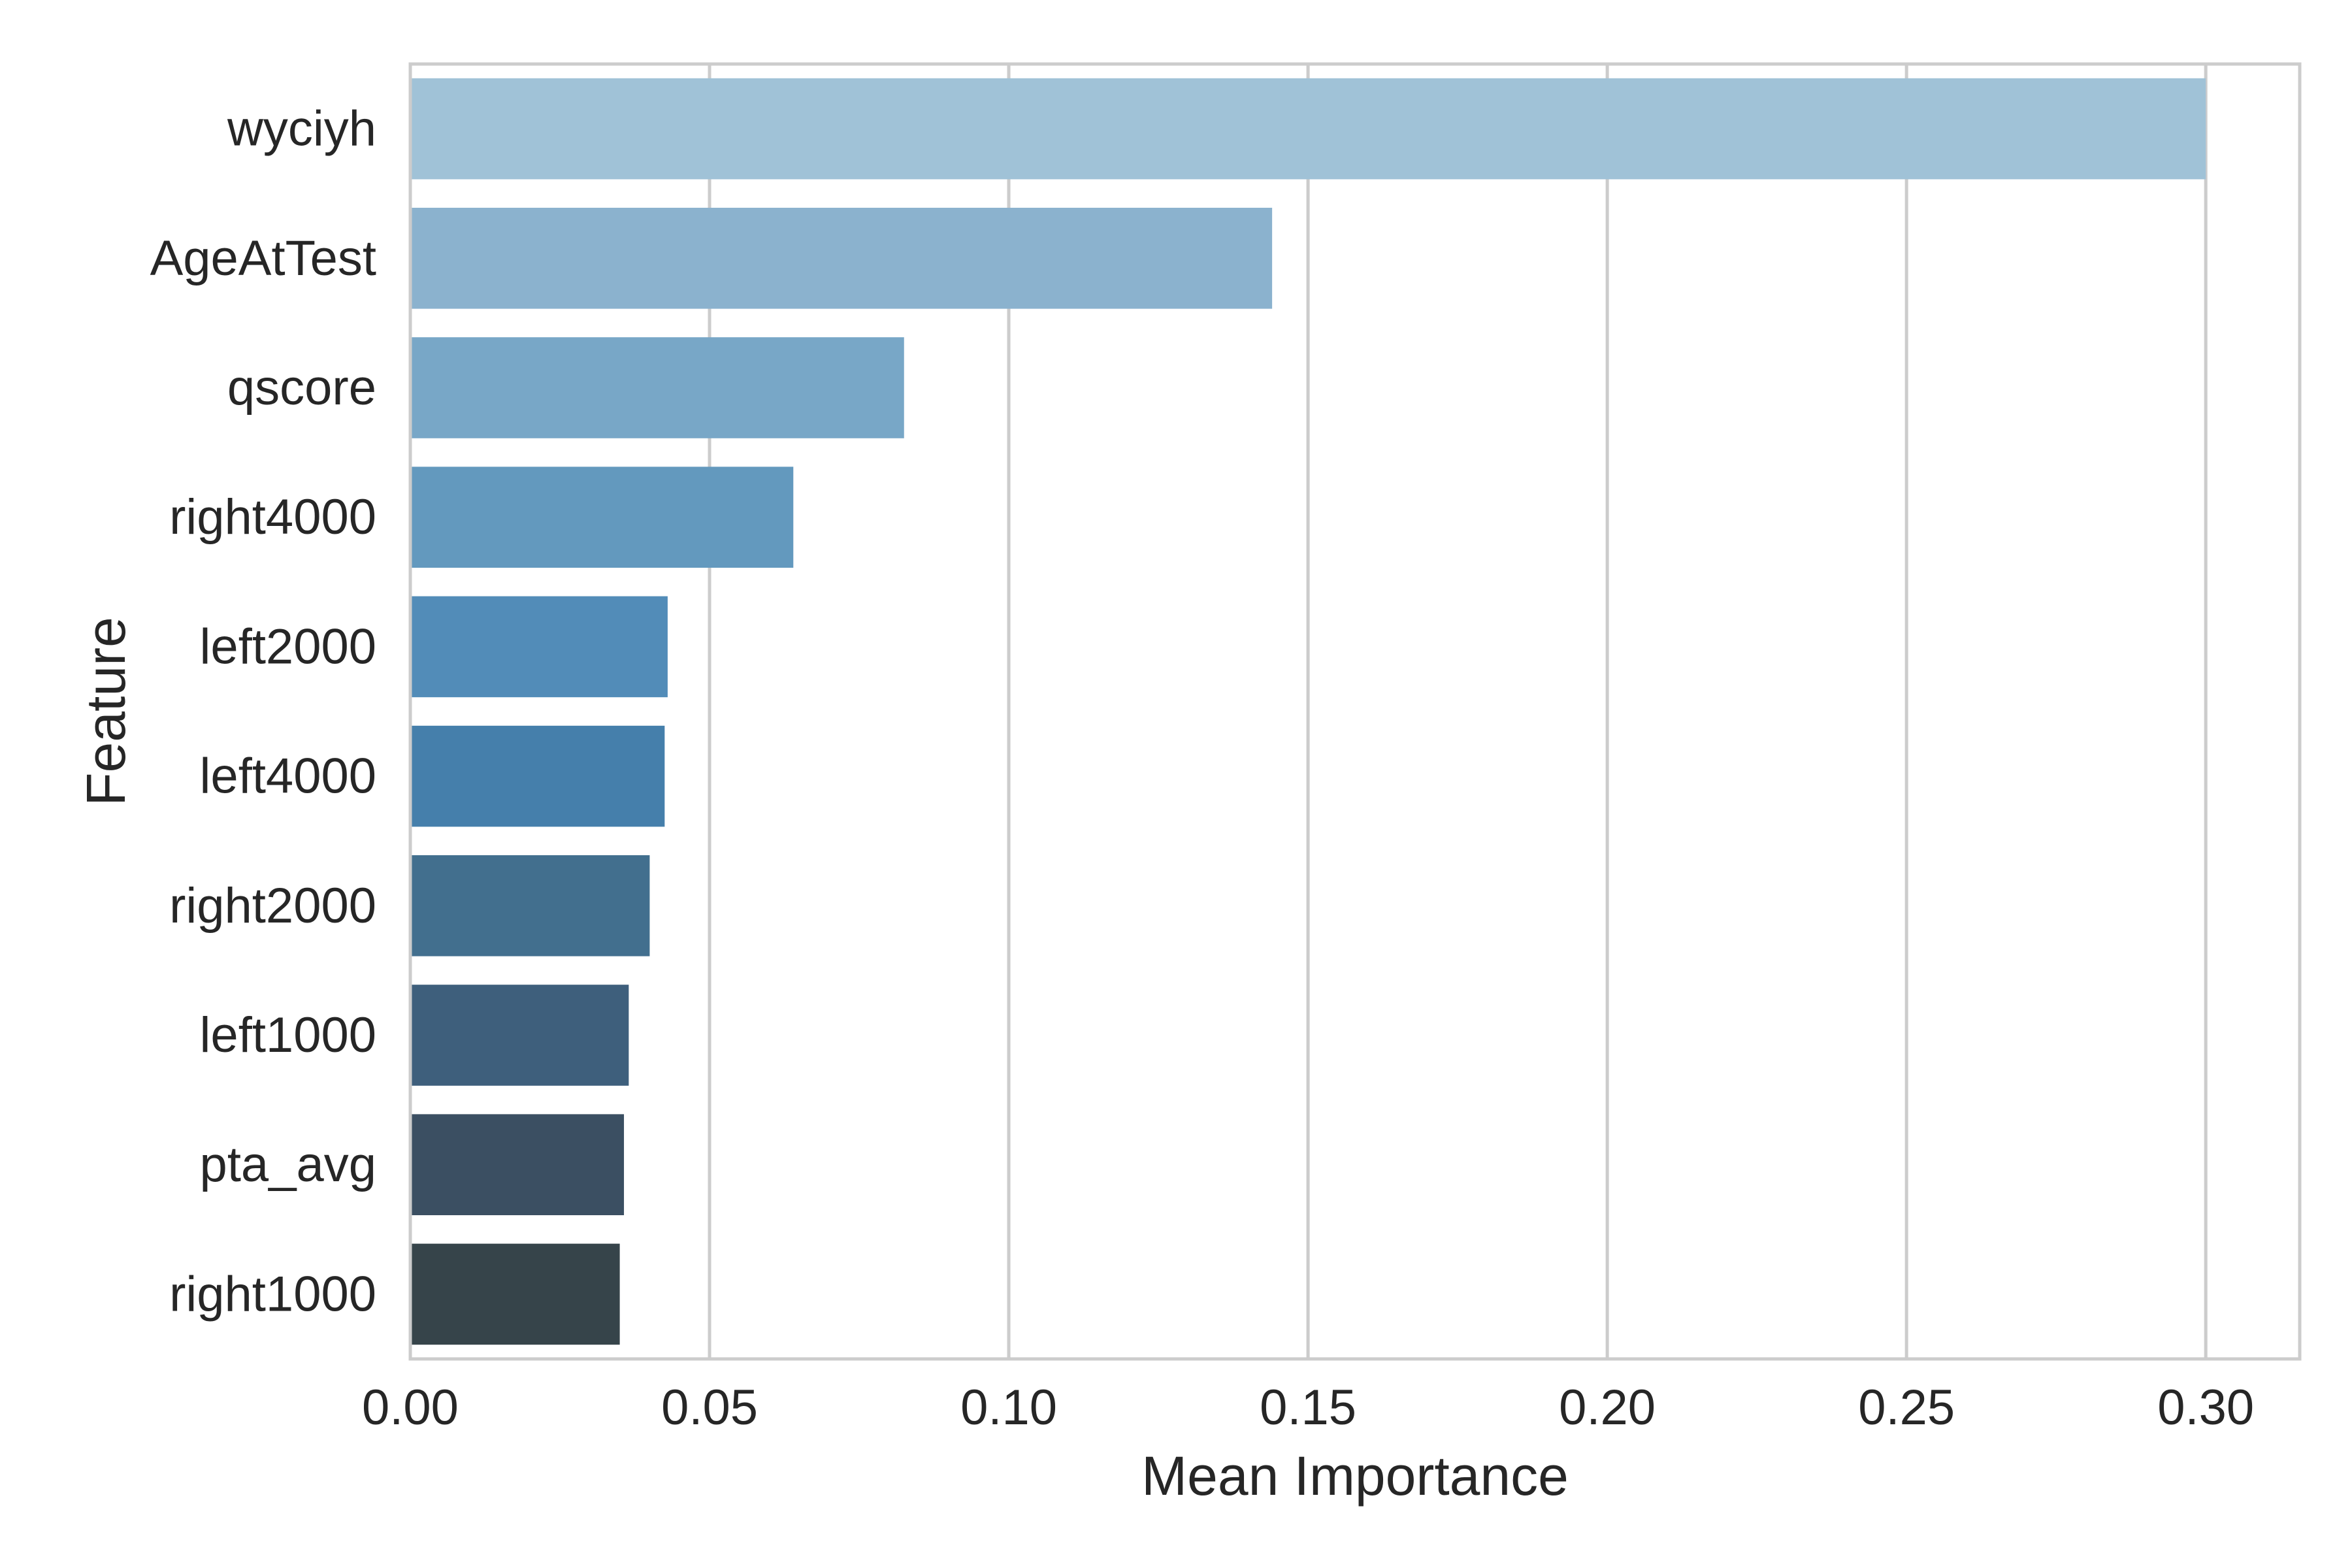 The height and width of the screenshot is (1568, 2352). Describe the element at coordinates (272, 906) in the screenshot. I see `y-tick-label: right2000` at that location.